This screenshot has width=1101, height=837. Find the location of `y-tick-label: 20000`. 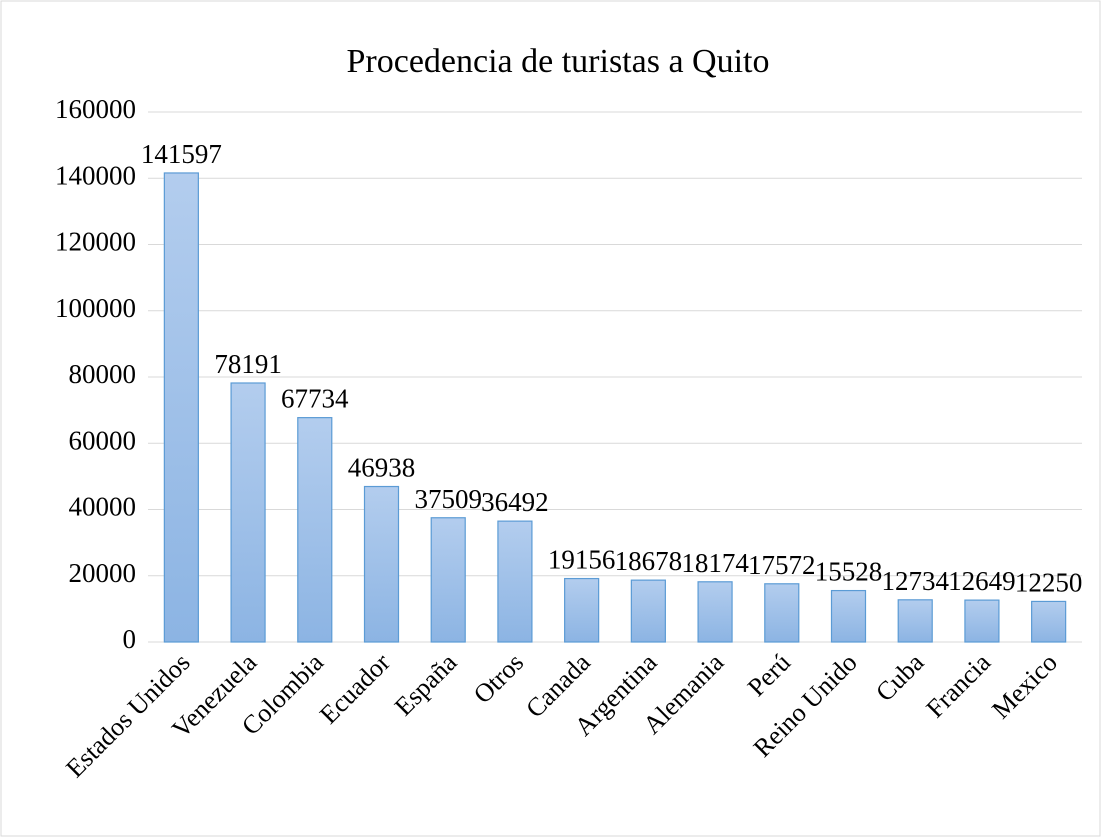

y-tick-label: 20000 is located at coordinates (103, 573).